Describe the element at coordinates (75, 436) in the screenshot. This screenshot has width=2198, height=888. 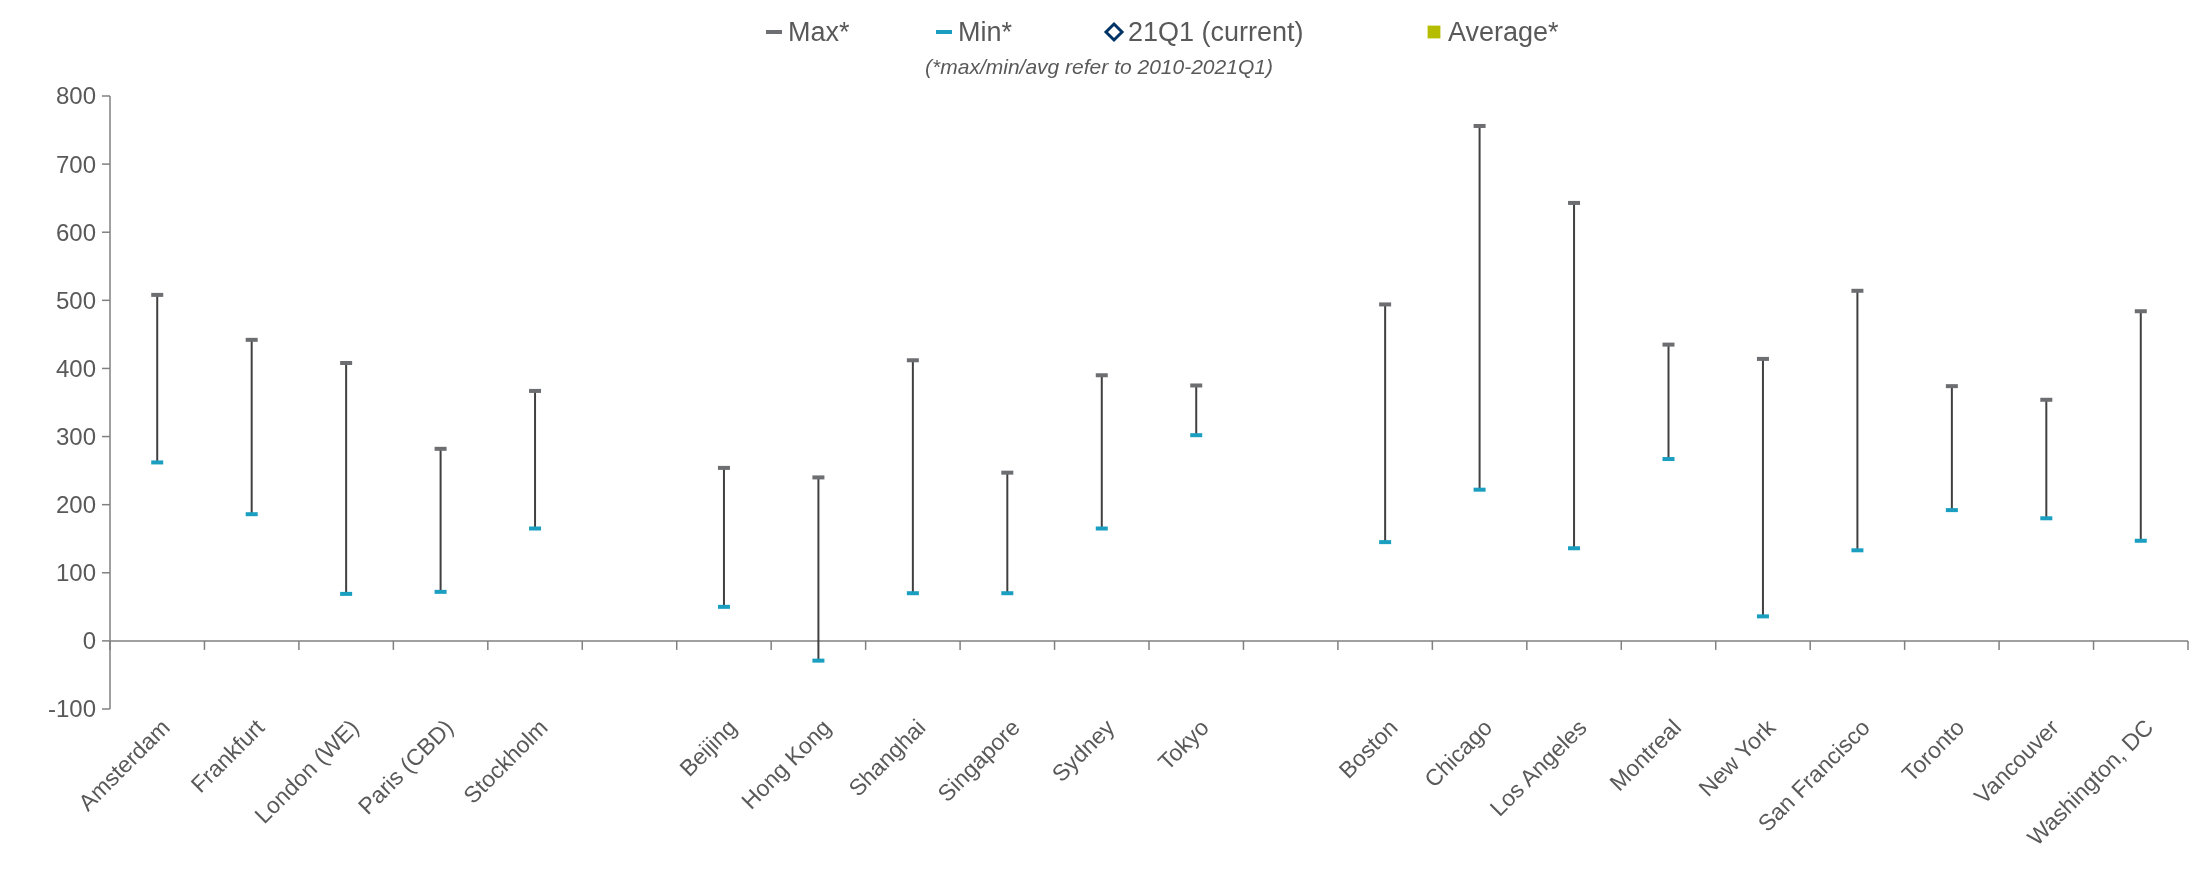
I see `y-tick-label: 300` at that location.